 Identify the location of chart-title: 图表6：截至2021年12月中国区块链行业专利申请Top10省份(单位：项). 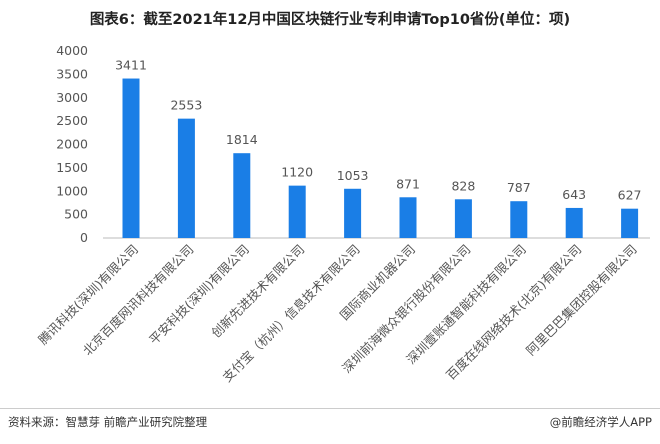
(330, 20).